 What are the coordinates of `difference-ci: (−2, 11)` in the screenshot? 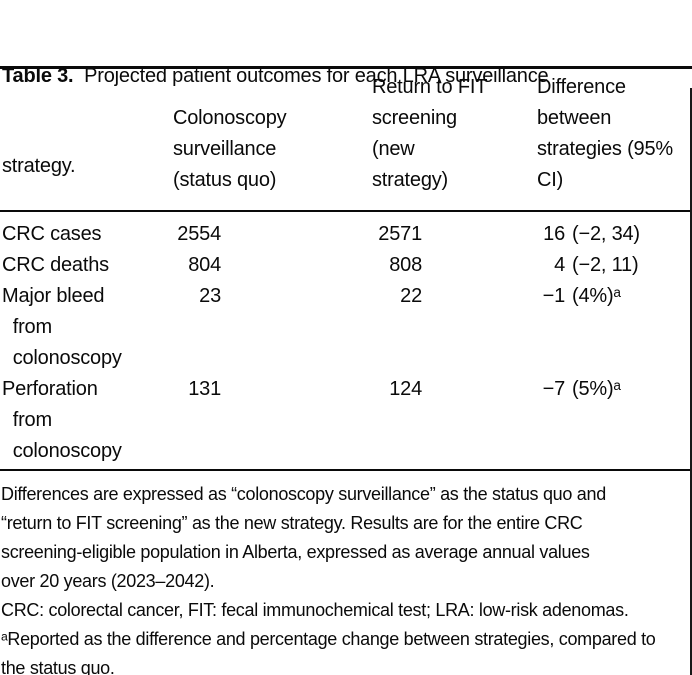 It's located at (605, 265).